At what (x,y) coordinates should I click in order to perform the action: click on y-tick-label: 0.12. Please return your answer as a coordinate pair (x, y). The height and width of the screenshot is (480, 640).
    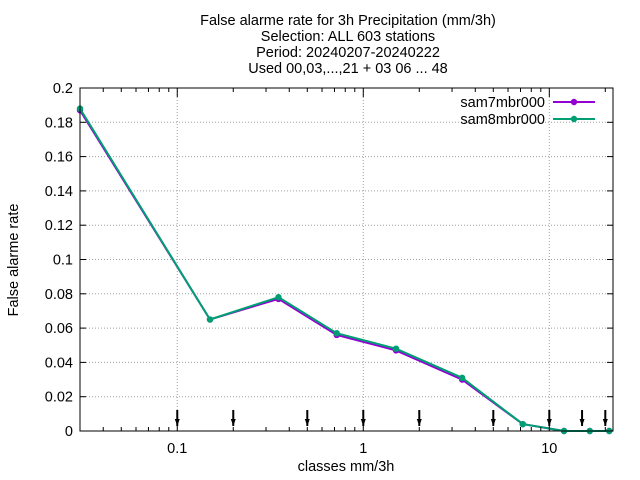
    Looking at the image, I should click on (59, 226).